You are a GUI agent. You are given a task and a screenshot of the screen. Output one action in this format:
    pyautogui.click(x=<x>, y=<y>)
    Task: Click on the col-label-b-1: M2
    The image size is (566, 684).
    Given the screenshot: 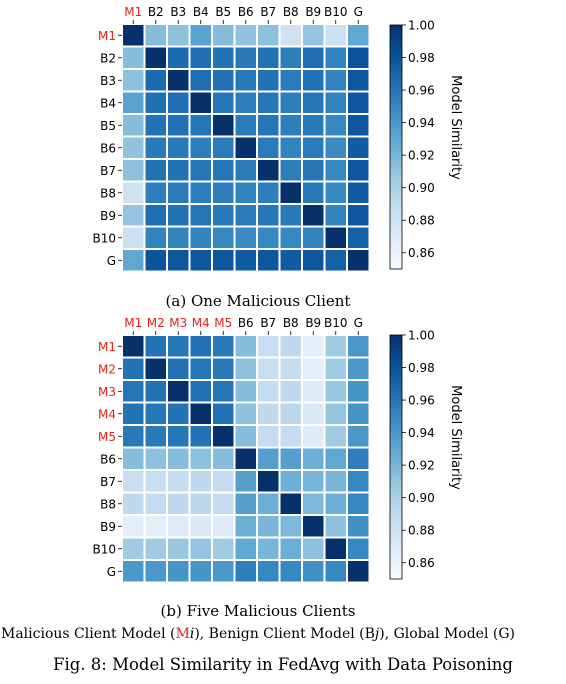 What is the action you would take?
    pyautogui.click(x=156, y=323)
    